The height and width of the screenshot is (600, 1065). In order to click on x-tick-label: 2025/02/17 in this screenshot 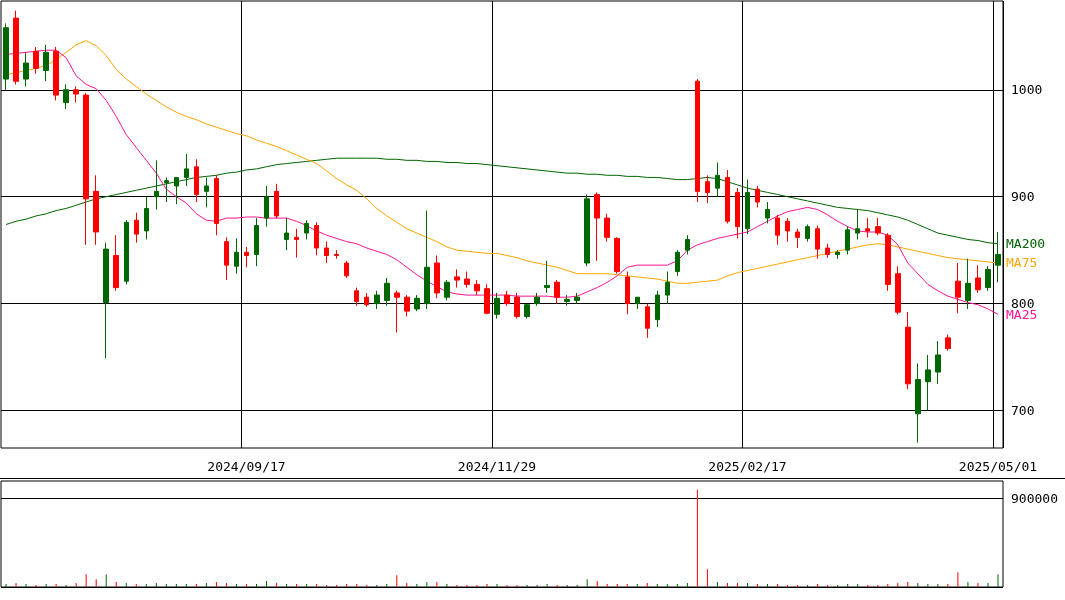, I will do `click(747, 466)`.